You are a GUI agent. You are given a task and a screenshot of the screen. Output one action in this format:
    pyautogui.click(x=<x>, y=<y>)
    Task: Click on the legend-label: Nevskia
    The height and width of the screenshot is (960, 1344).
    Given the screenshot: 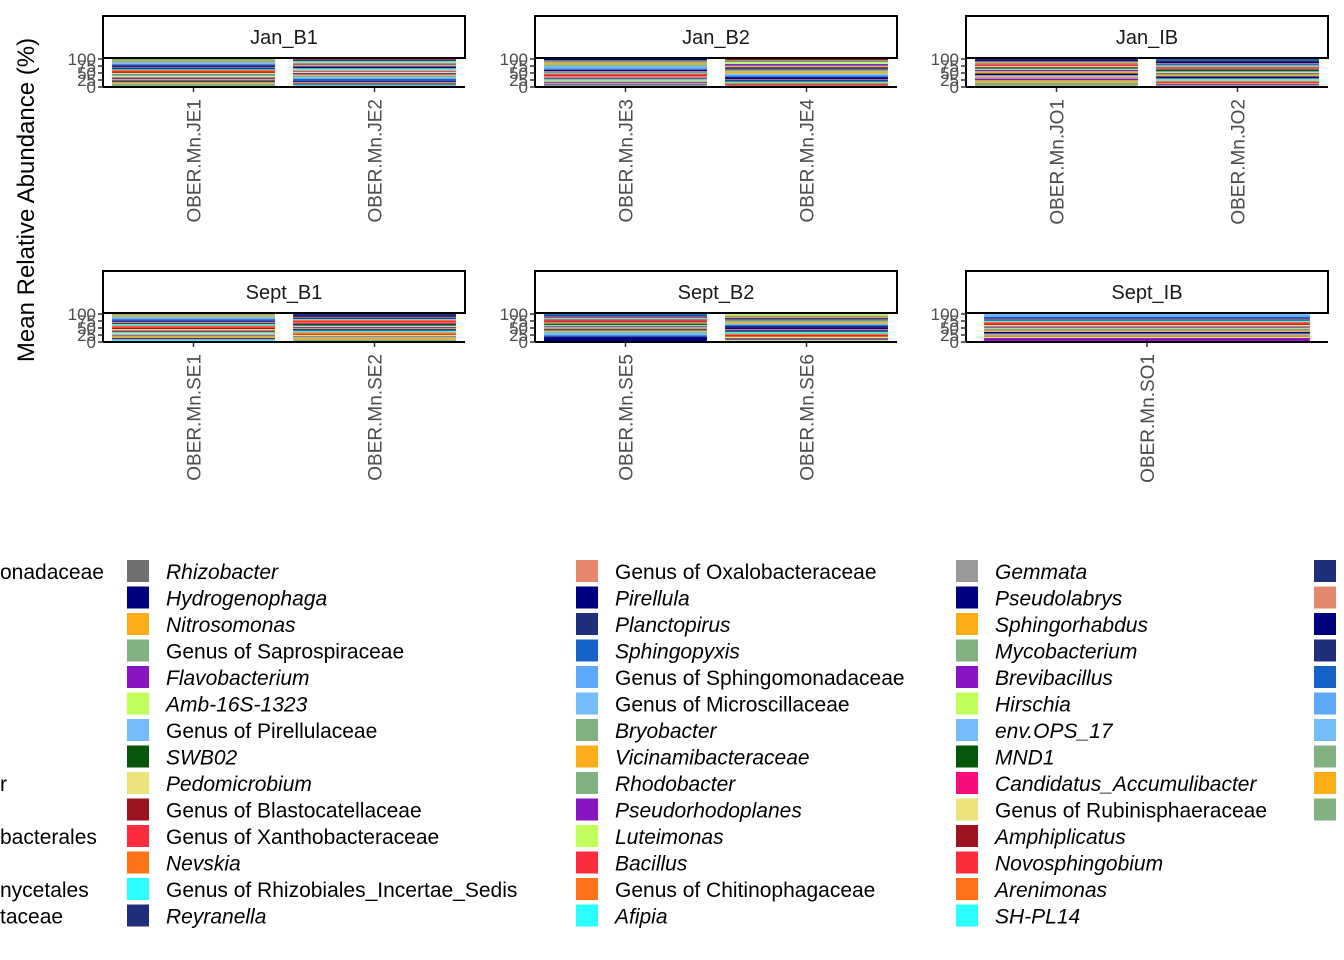 What is the action you would take?
    pyautogui.click(x=203, y=864)
    